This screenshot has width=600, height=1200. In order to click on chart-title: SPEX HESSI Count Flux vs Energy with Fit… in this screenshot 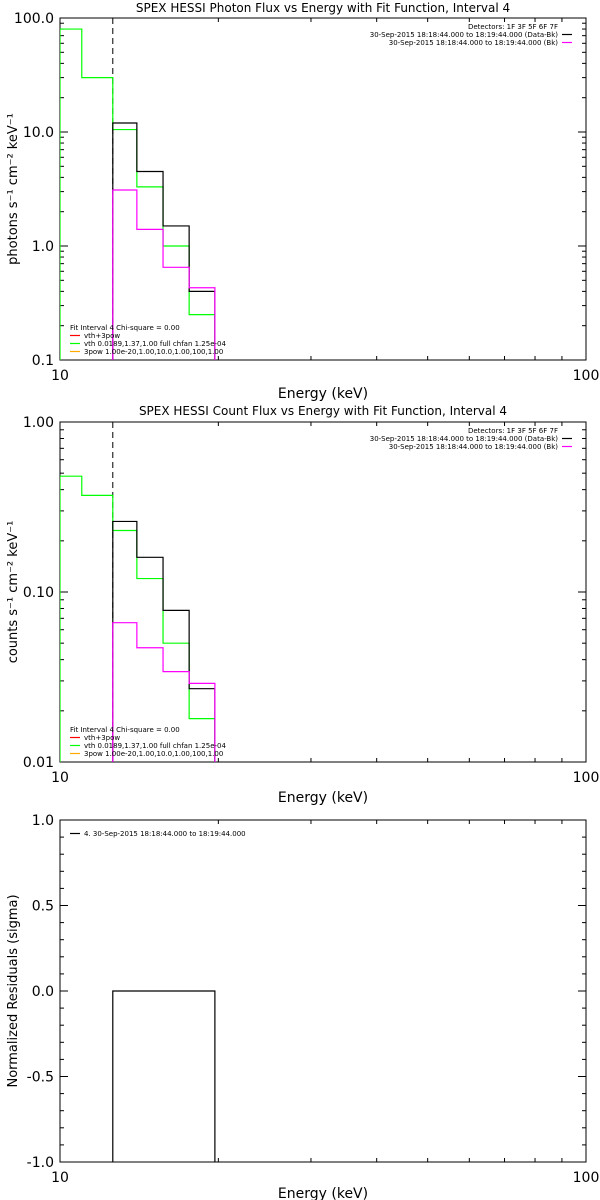, I will do `click(323, 411)`.